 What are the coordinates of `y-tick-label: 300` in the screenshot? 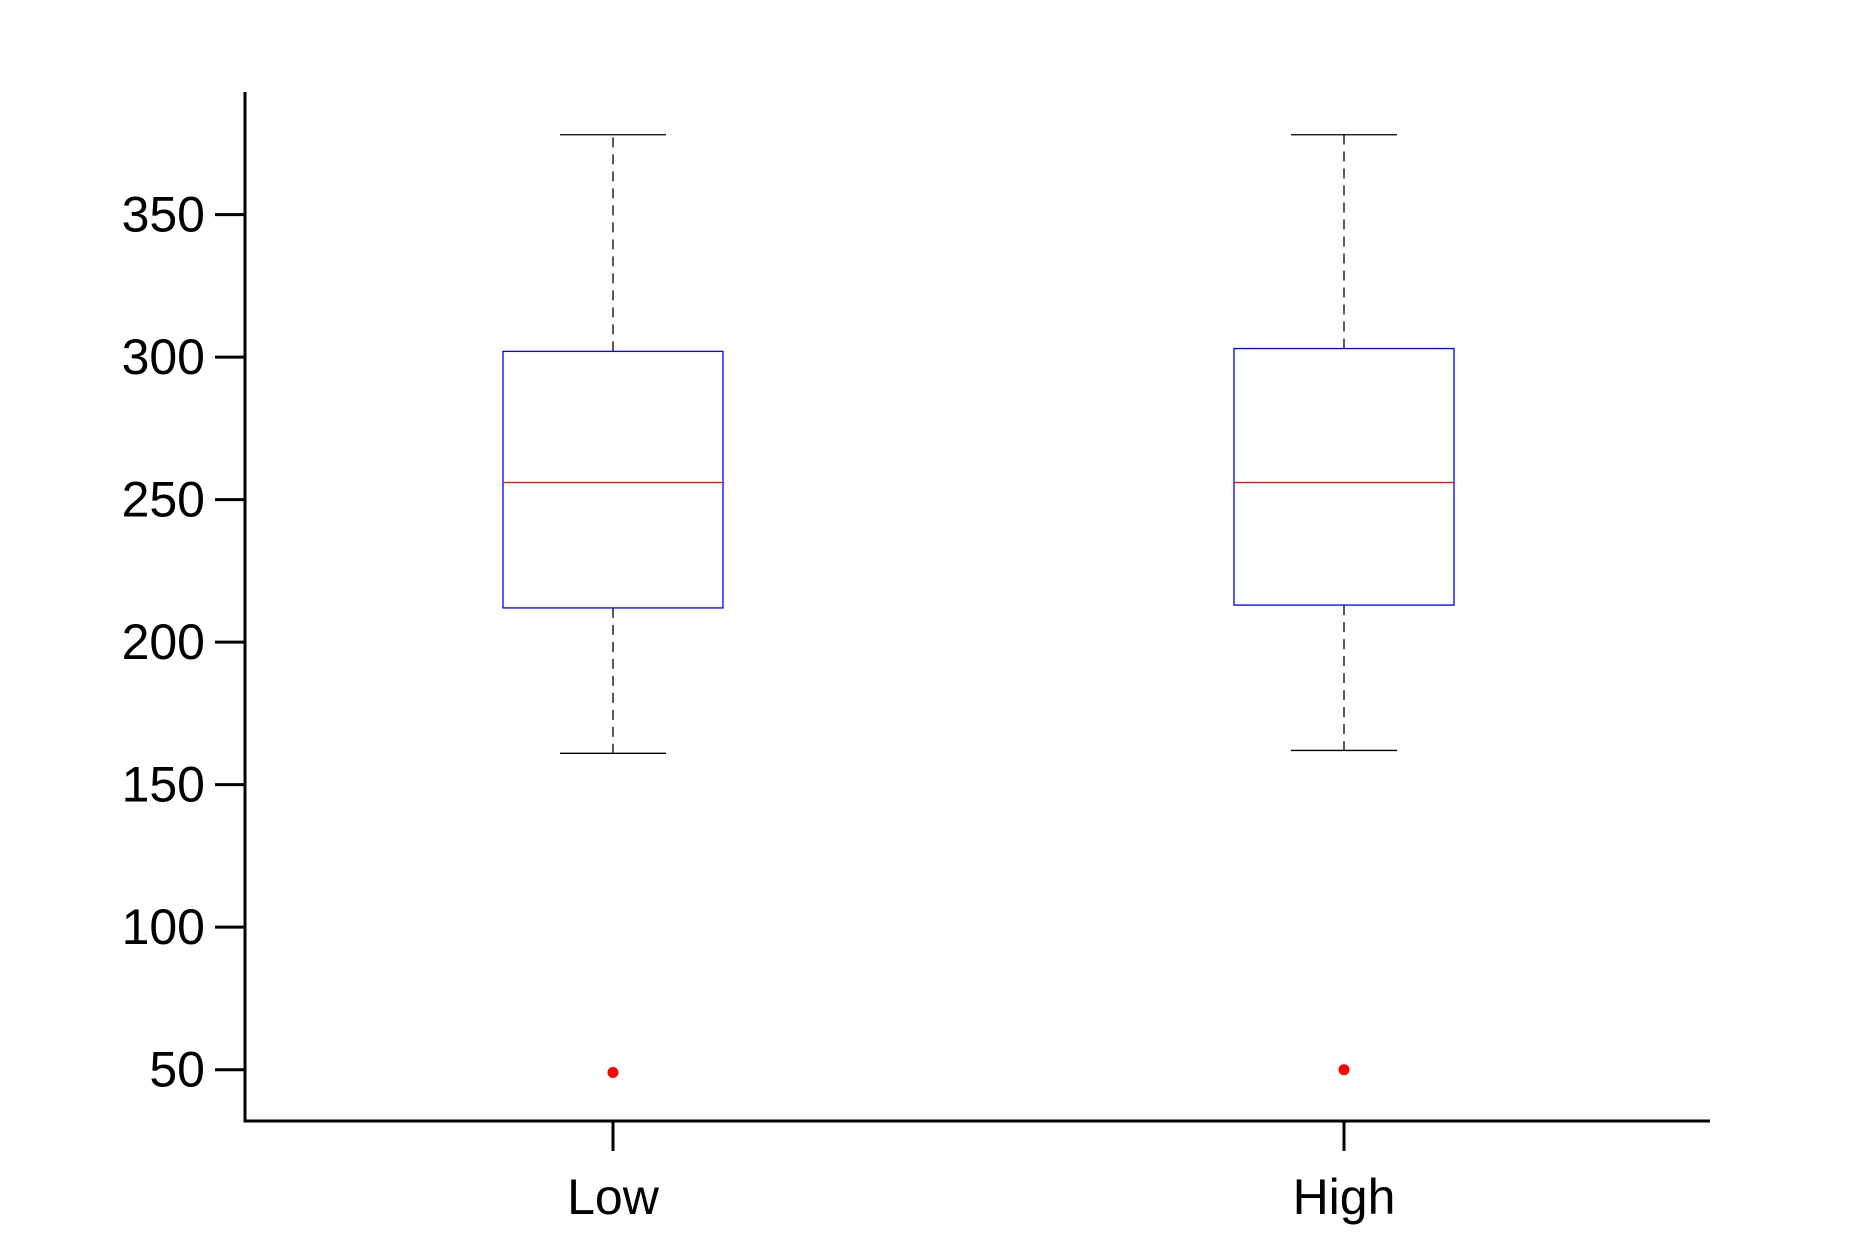 It's located at (163, 357).